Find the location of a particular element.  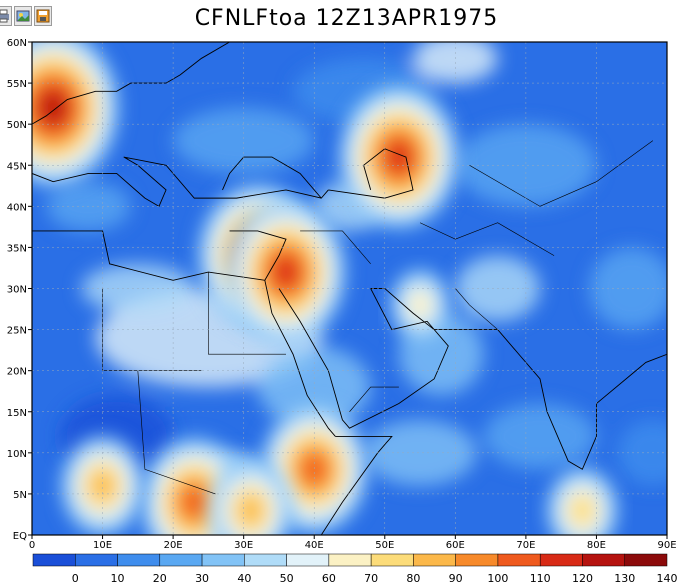

lat-tick-label: 25N is located at coordinates (17, 331).